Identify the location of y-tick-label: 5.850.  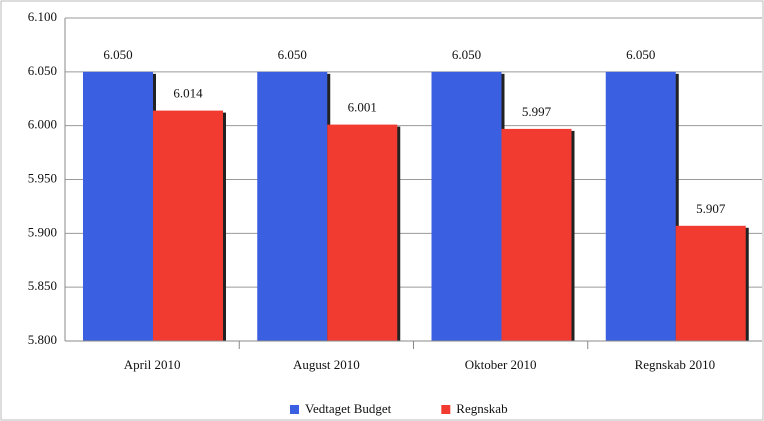
(42, 285).